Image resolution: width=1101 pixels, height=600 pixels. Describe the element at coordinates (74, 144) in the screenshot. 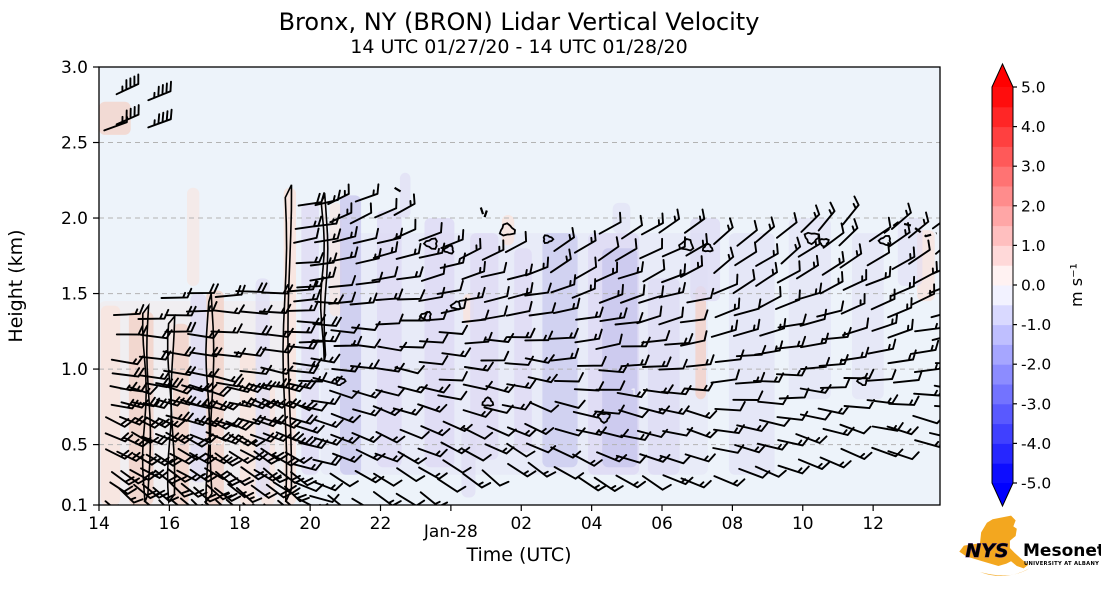

I see `y-tick-label: 2.5` at that location.